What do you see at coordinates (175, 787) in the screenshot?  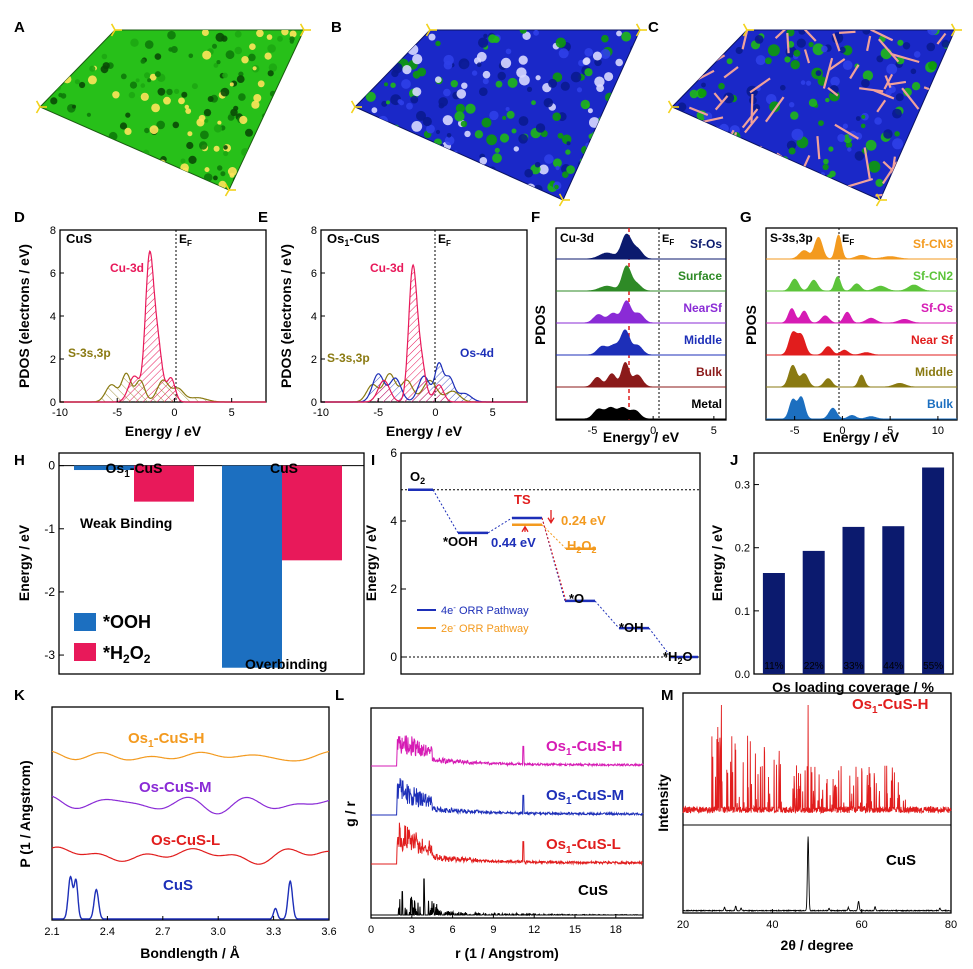 I see `panel-k-label-os-cus-m: Os-CuS-M` at bounding box center [175, 787].